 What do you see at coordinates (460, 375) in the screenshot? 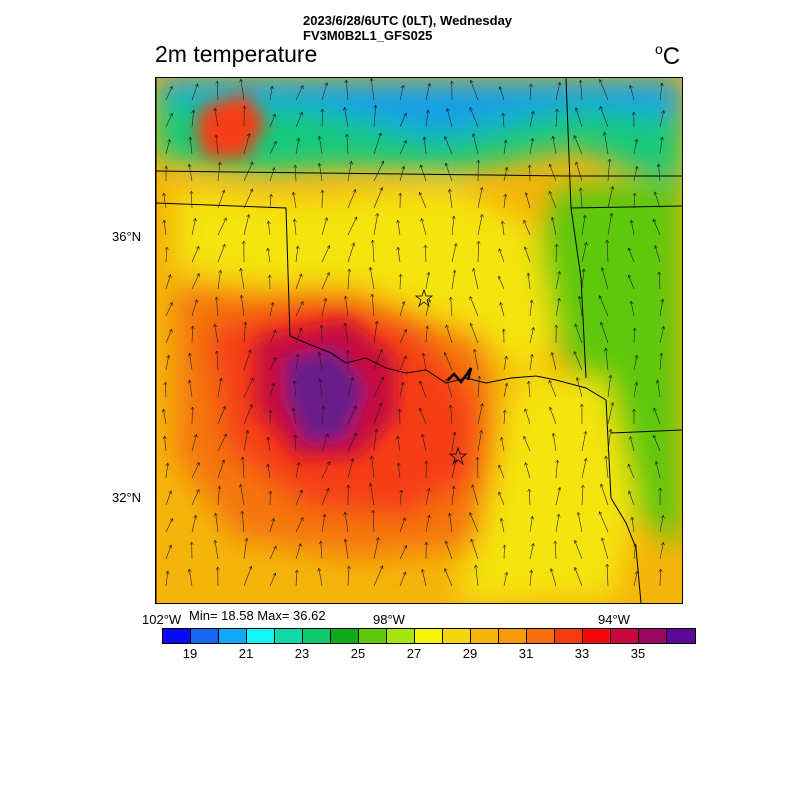
I see `lake-texoma` at bounding box center [460, 375].